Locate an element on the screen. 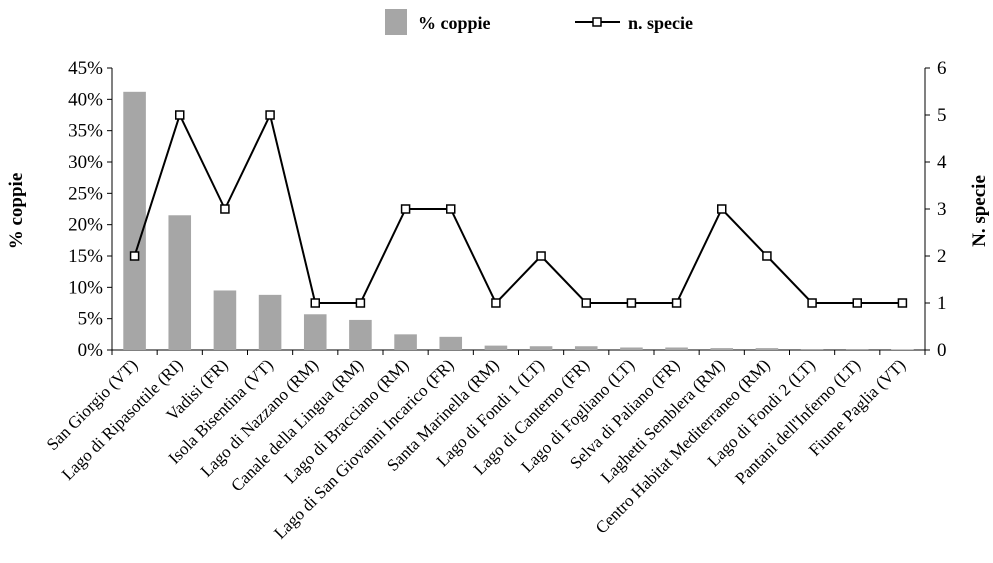  y-tick-label-left: 45% is located at coordinates (85, 68).